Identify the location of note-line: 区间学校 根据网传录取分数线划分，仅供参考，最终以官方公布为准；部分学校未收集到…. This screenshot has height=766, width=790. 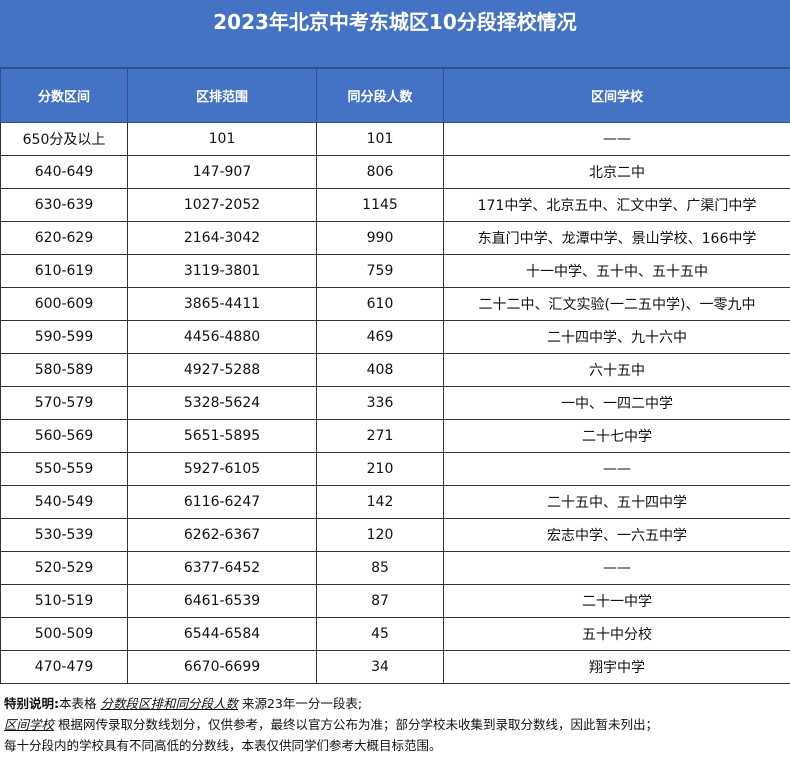
(395, 724).